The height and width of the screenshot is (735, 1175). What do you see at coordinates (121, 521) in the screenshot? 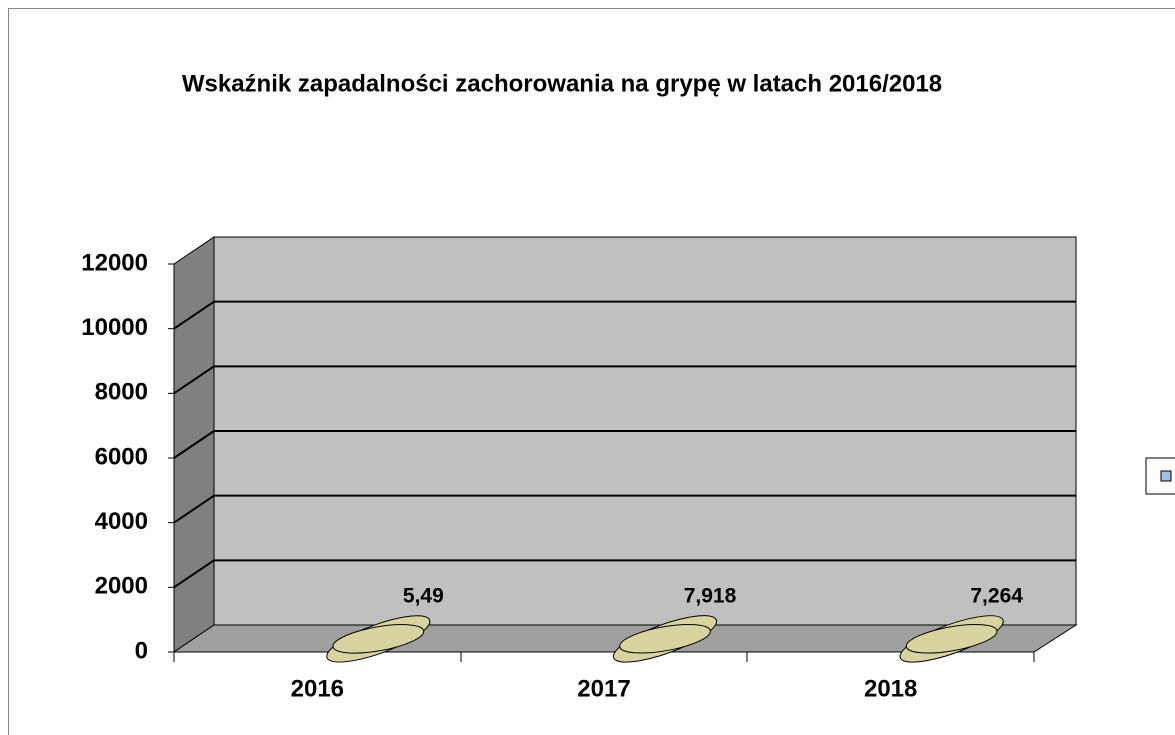
I see `y-tick-label: 4000` at bounding box center [121, 521].